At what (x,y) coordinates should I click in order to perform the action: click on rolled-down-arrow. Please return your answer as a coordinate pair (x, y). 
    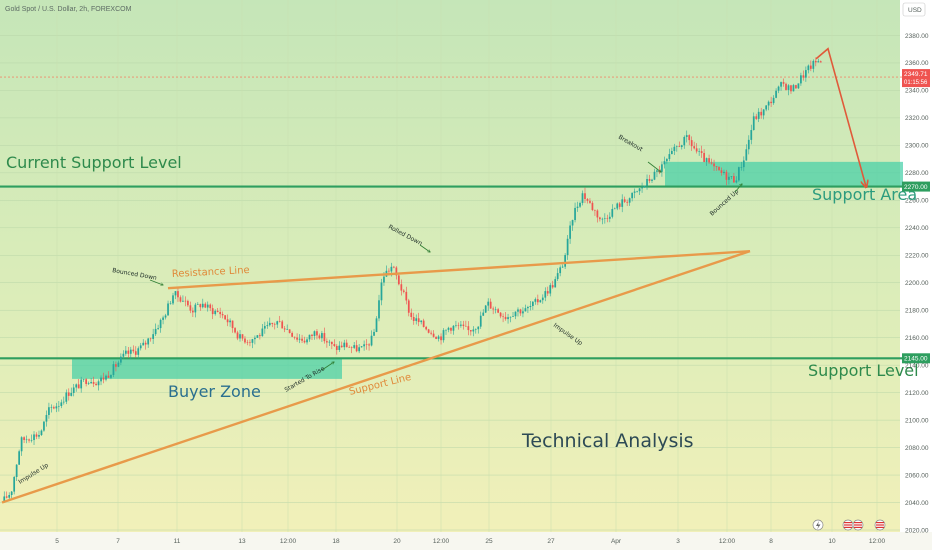
    Looking at the image, I should click on (424, 248).